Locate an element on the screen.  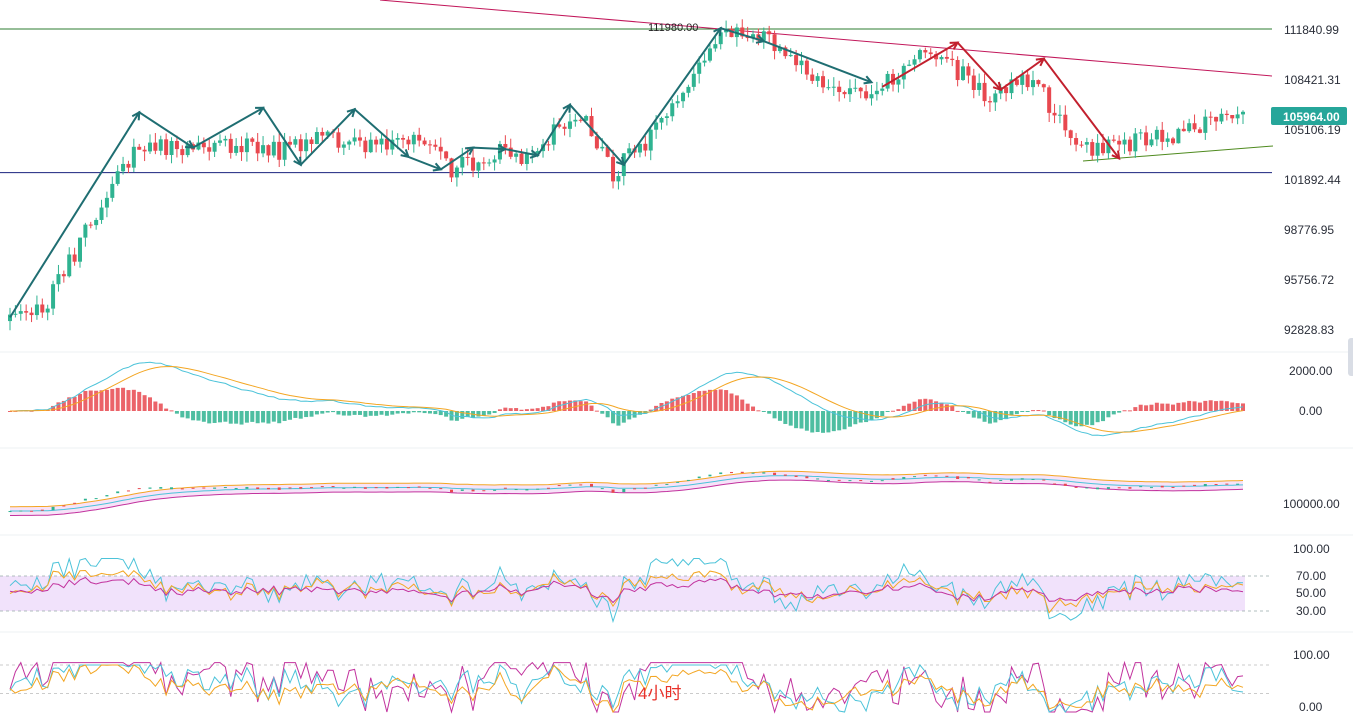
panel-collapse-handle is located at coordinates (1350, 357).